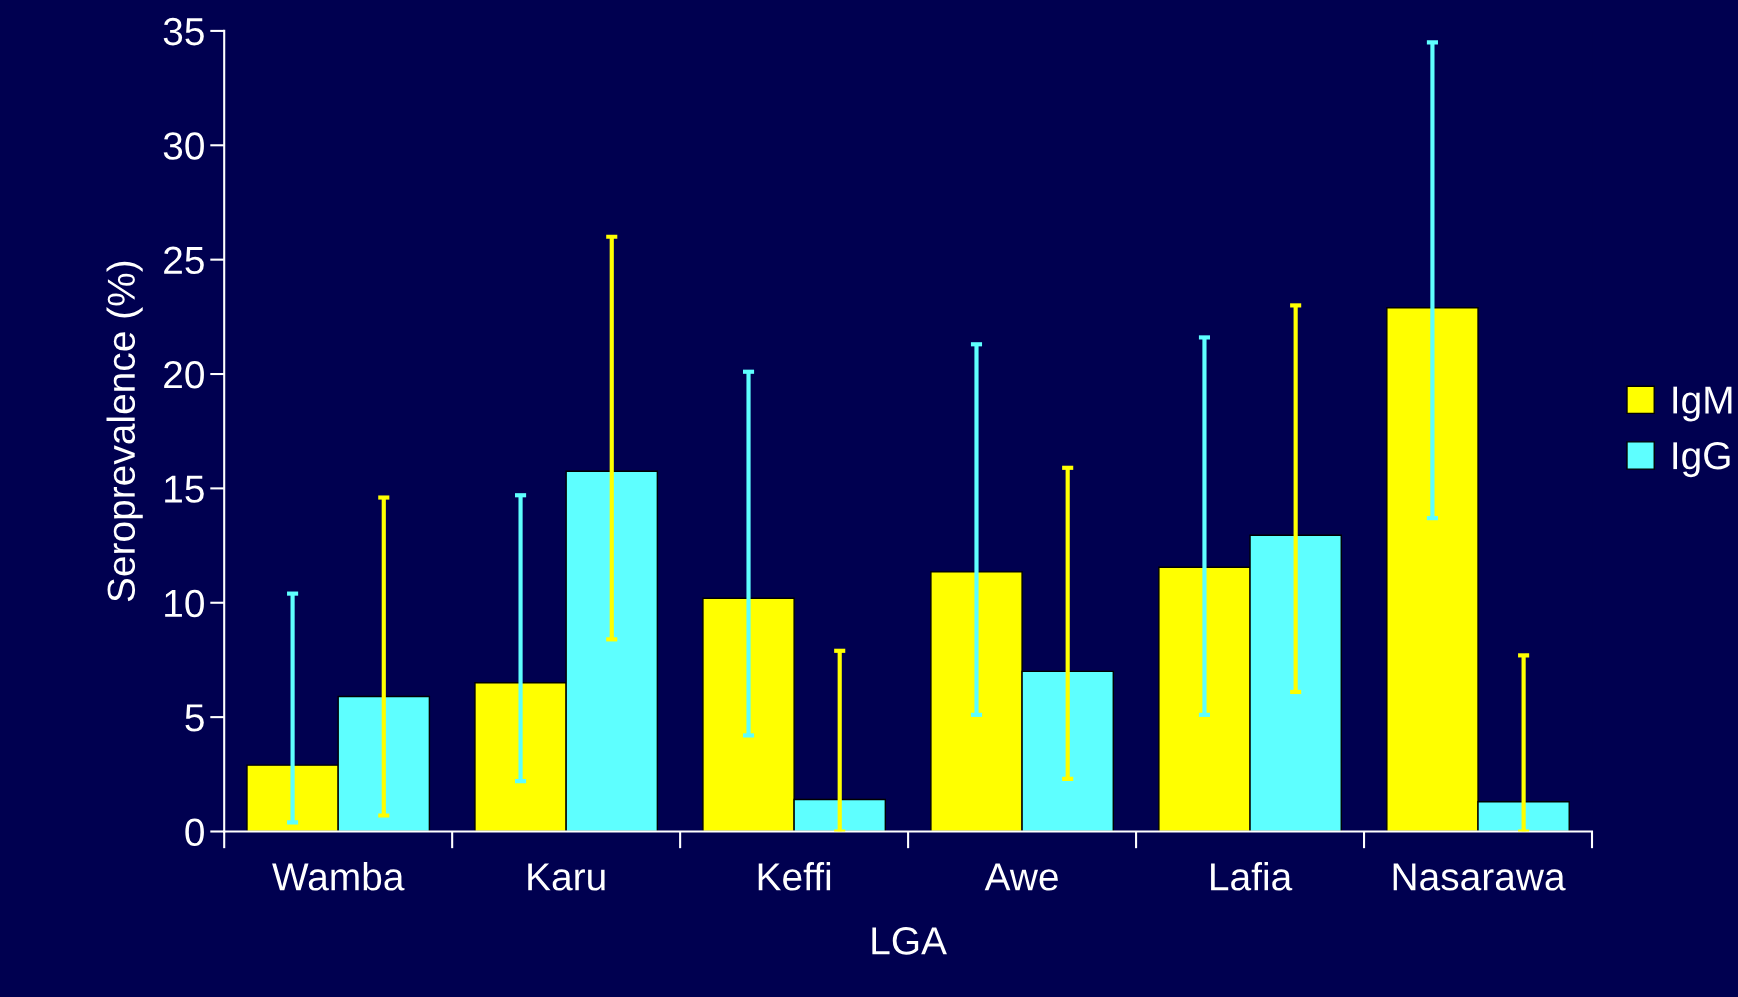  Describe the element at coordinates (909, 941) in the screenshot. I see `x-axis-title: LGA` at that location.